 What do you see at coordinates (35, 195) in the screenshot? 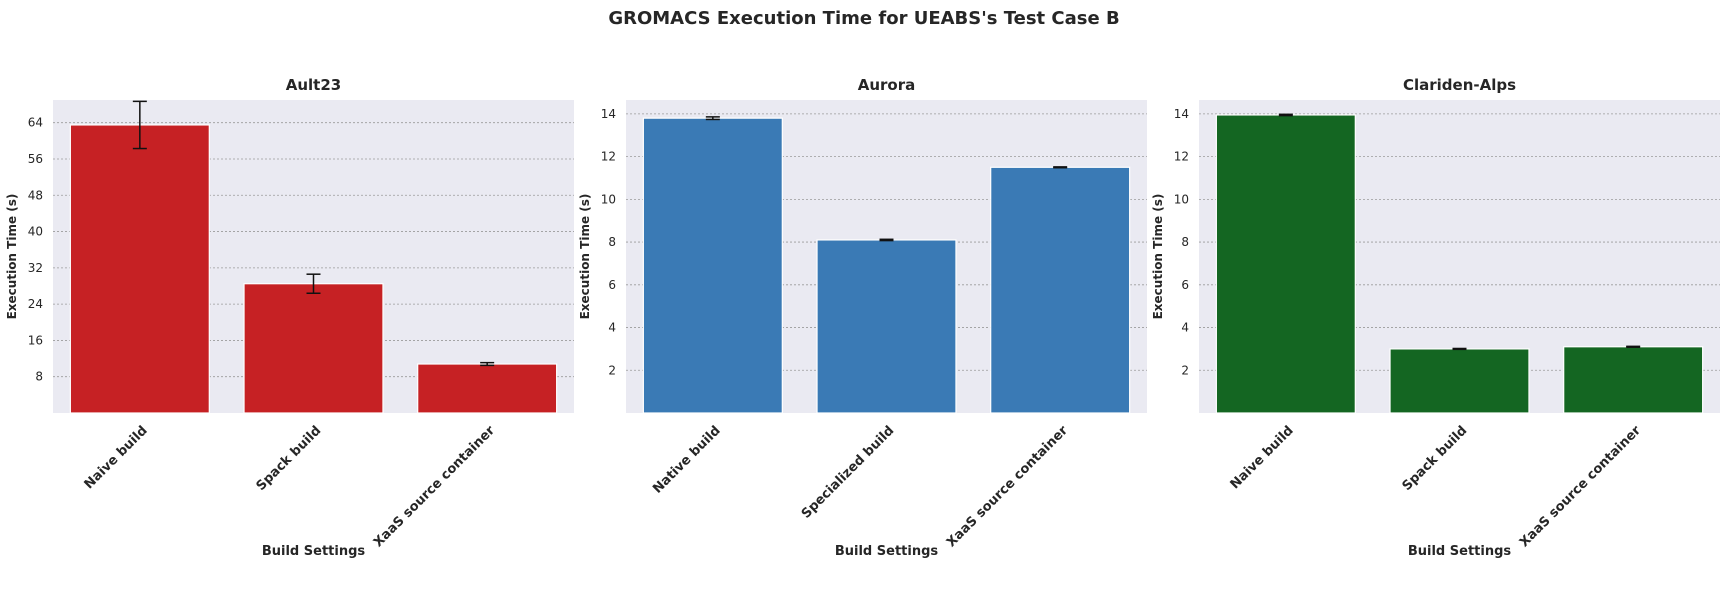
I see `y-tick-label: 48` at bounding box center [35, 195].